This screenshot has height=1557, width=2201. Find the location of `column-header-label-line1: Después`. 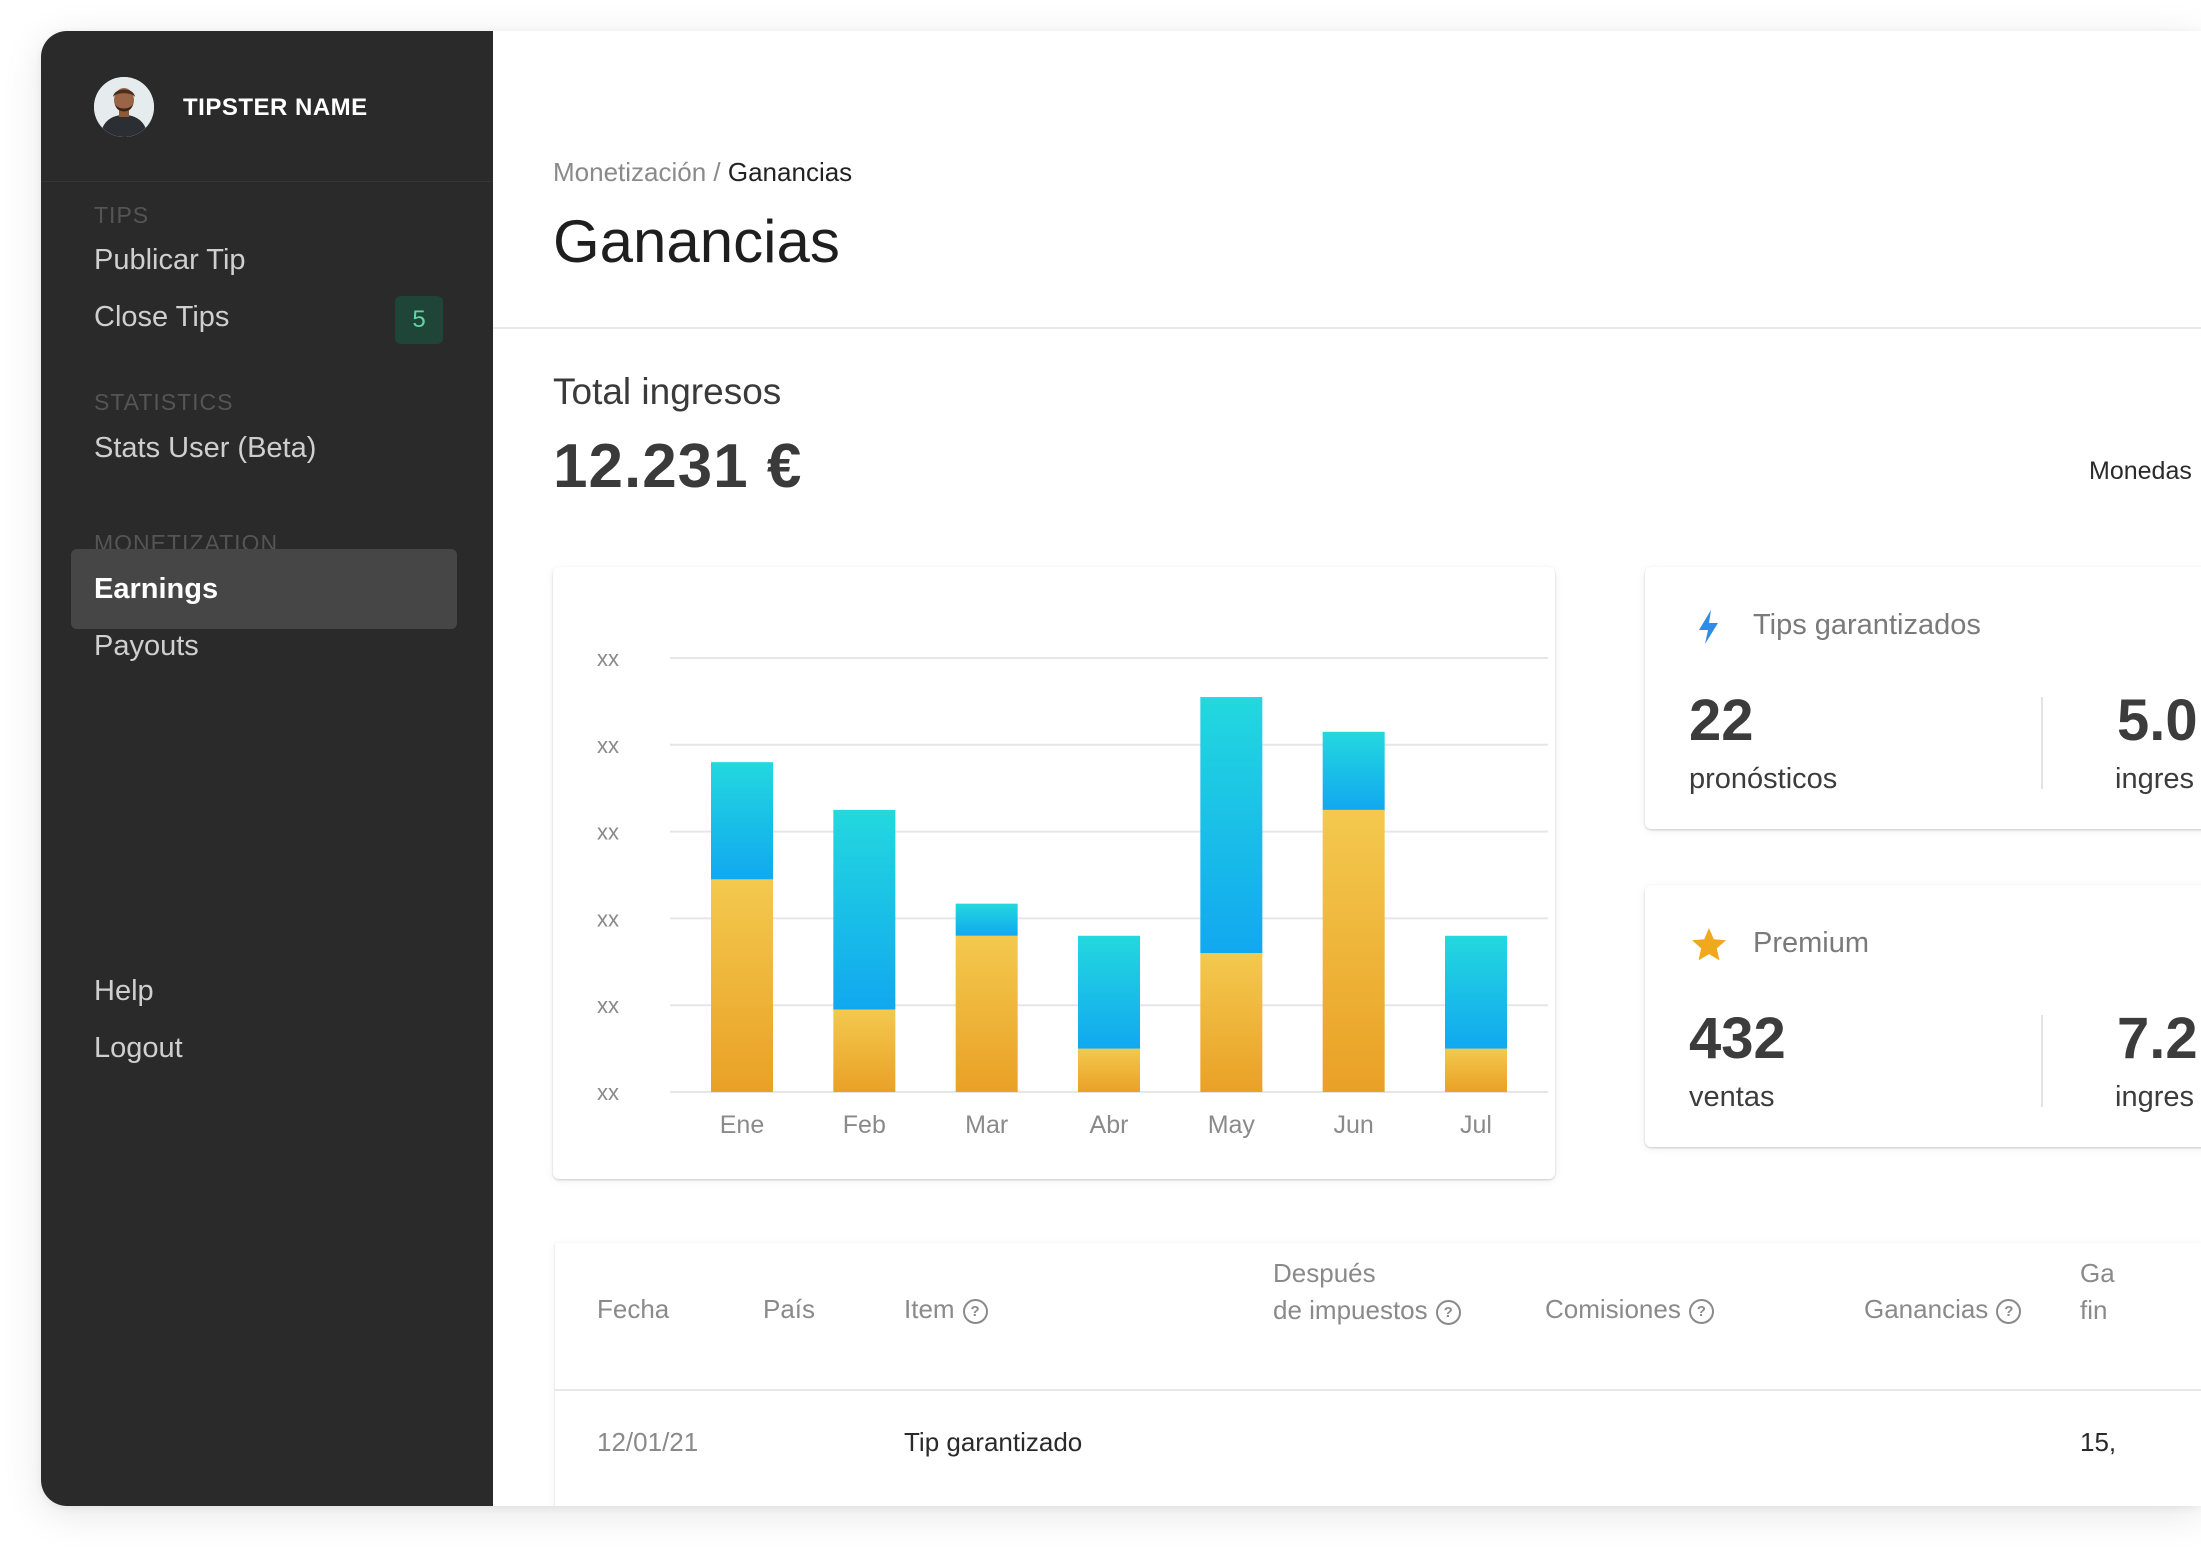

column-header-label-line1: Después is located at coordinates (1324, 1273).